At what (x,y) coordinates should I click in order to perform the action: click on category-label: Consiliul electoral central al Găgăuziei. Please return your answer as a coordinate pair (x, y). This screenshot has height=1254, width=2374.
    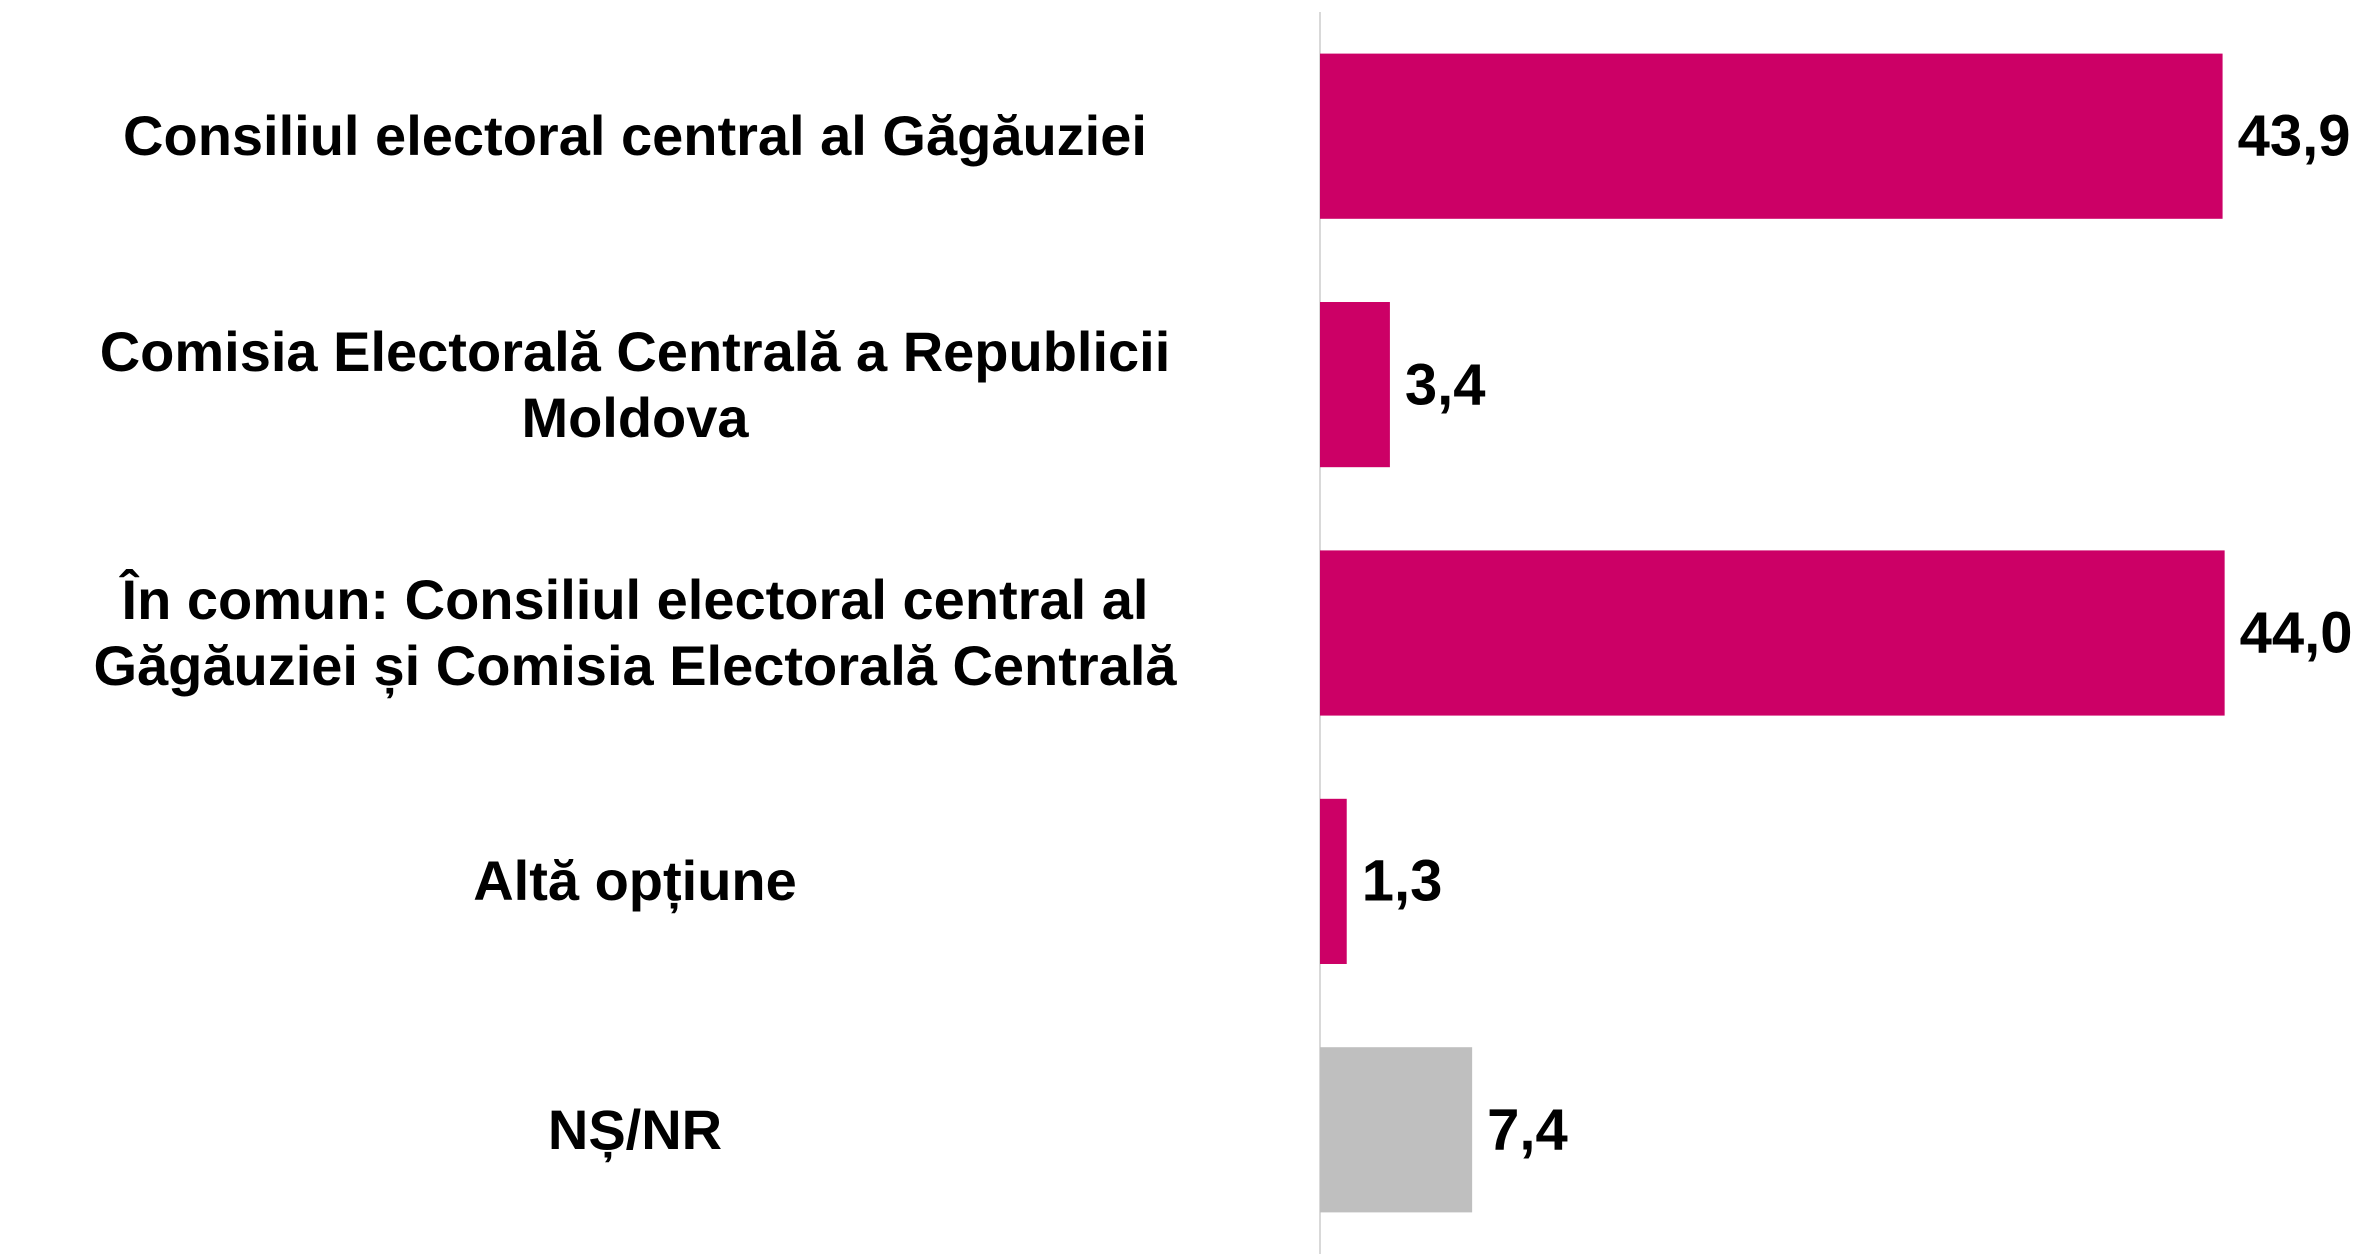
    Looking at the image, I should click on (635, 136).